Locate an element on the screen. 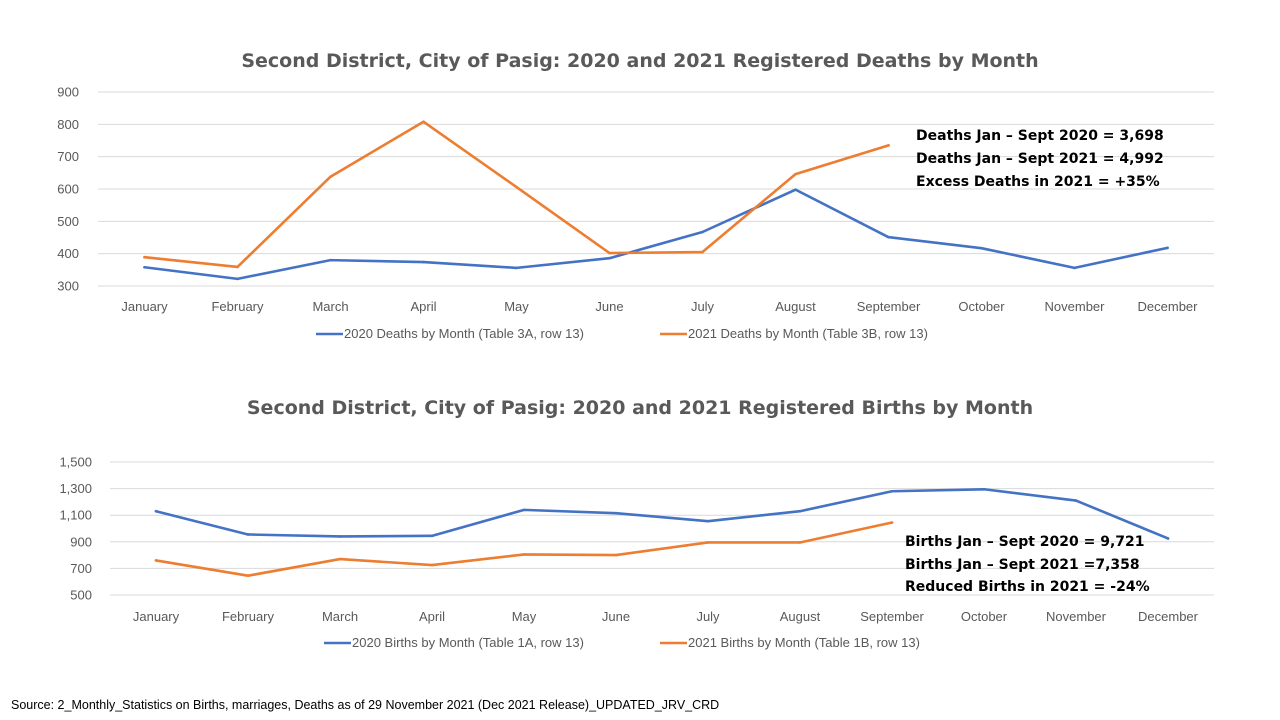  deaths-y-tick-label: 600 is located at coordinates (68, 189).